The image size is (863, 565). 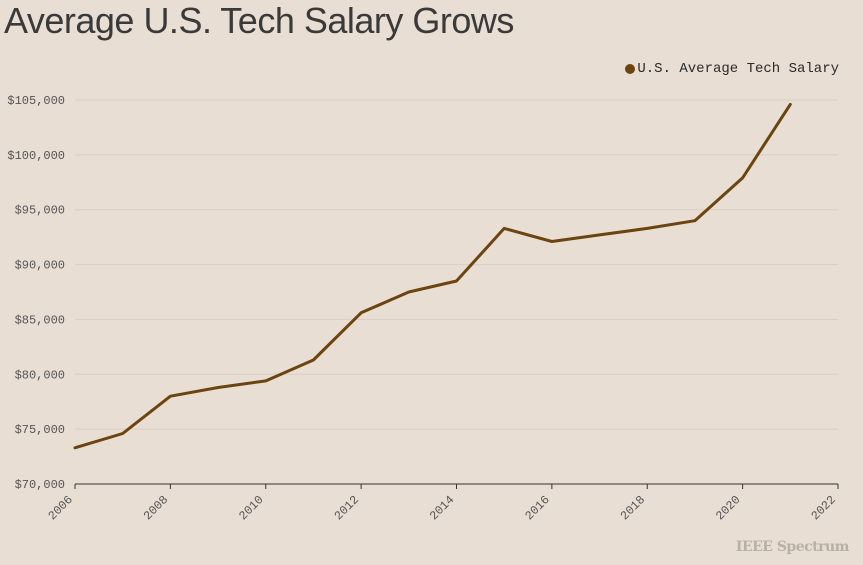 I want to click on x-tick-label: 2010, so click(x=251, y=508).